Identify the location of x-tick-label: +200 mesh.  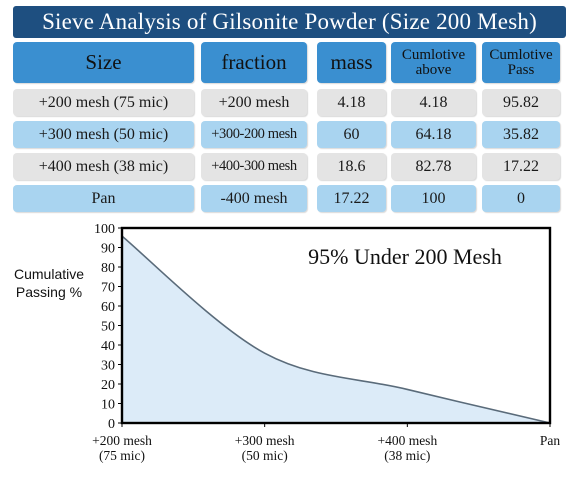
(122, 440).